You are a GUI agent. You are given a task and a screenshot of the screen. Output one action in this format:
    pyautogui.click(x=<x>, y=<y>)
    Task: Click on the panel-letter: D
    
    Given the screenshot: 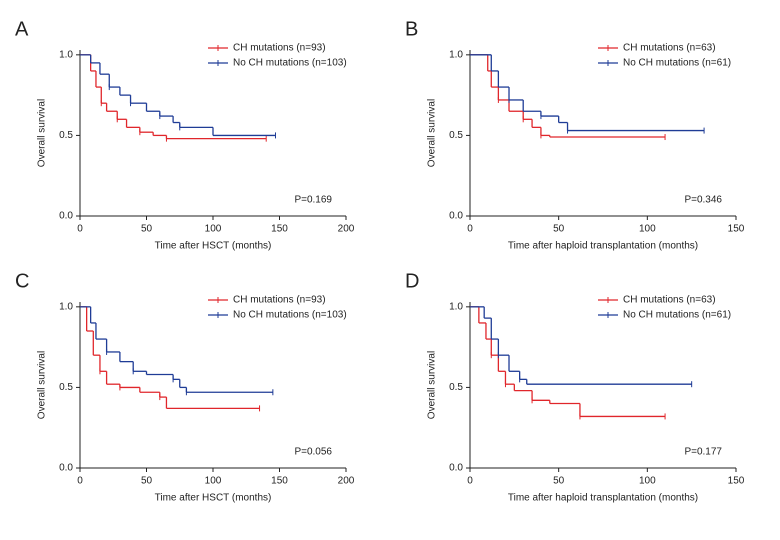 What is the action you would take?
    pyautogui.click(x=412, y=281)
    